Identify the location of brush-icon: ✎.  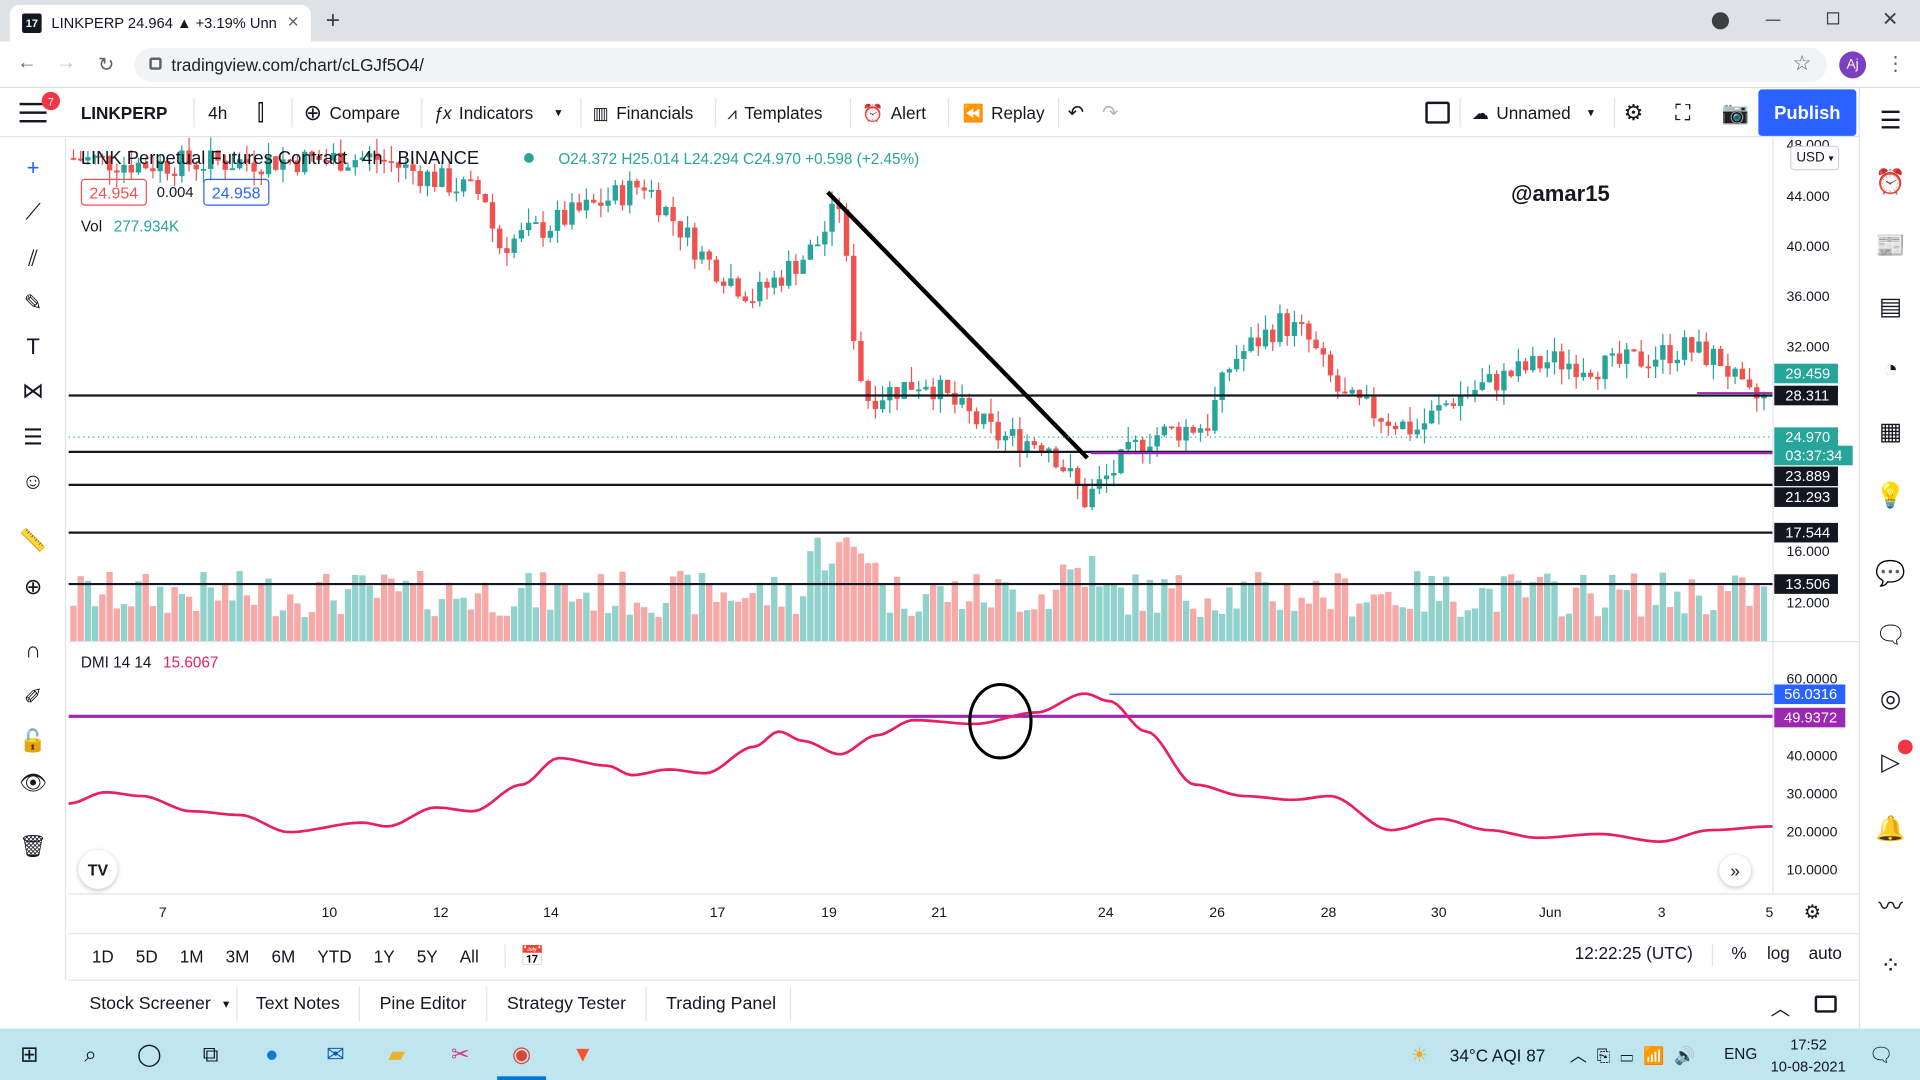
(33, 302).